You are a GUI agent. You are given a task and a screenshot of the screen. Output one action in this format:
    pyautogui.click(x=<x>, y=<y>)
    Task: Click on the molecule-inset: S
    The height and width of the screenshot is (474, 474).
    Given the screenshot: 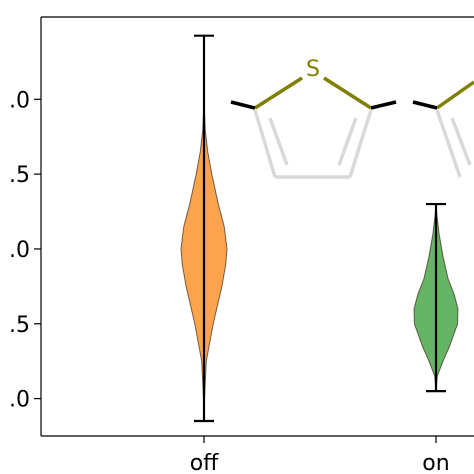 What is the action you would take?
    pyautogui.click(x=352, y=118)
    